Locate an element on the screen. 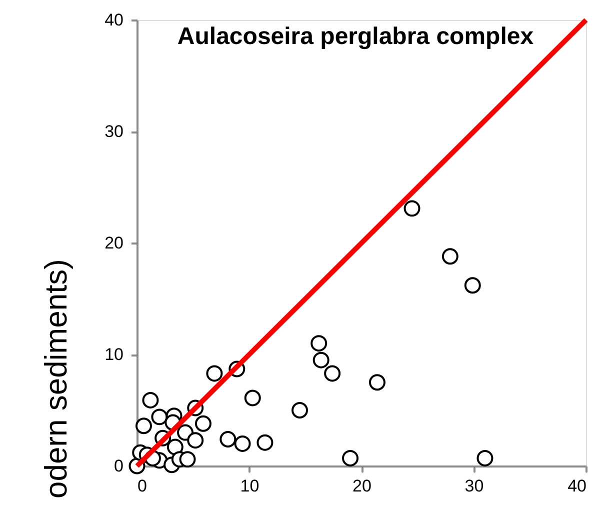  y-tick-label: 40 is located at coordinates (114, 20).